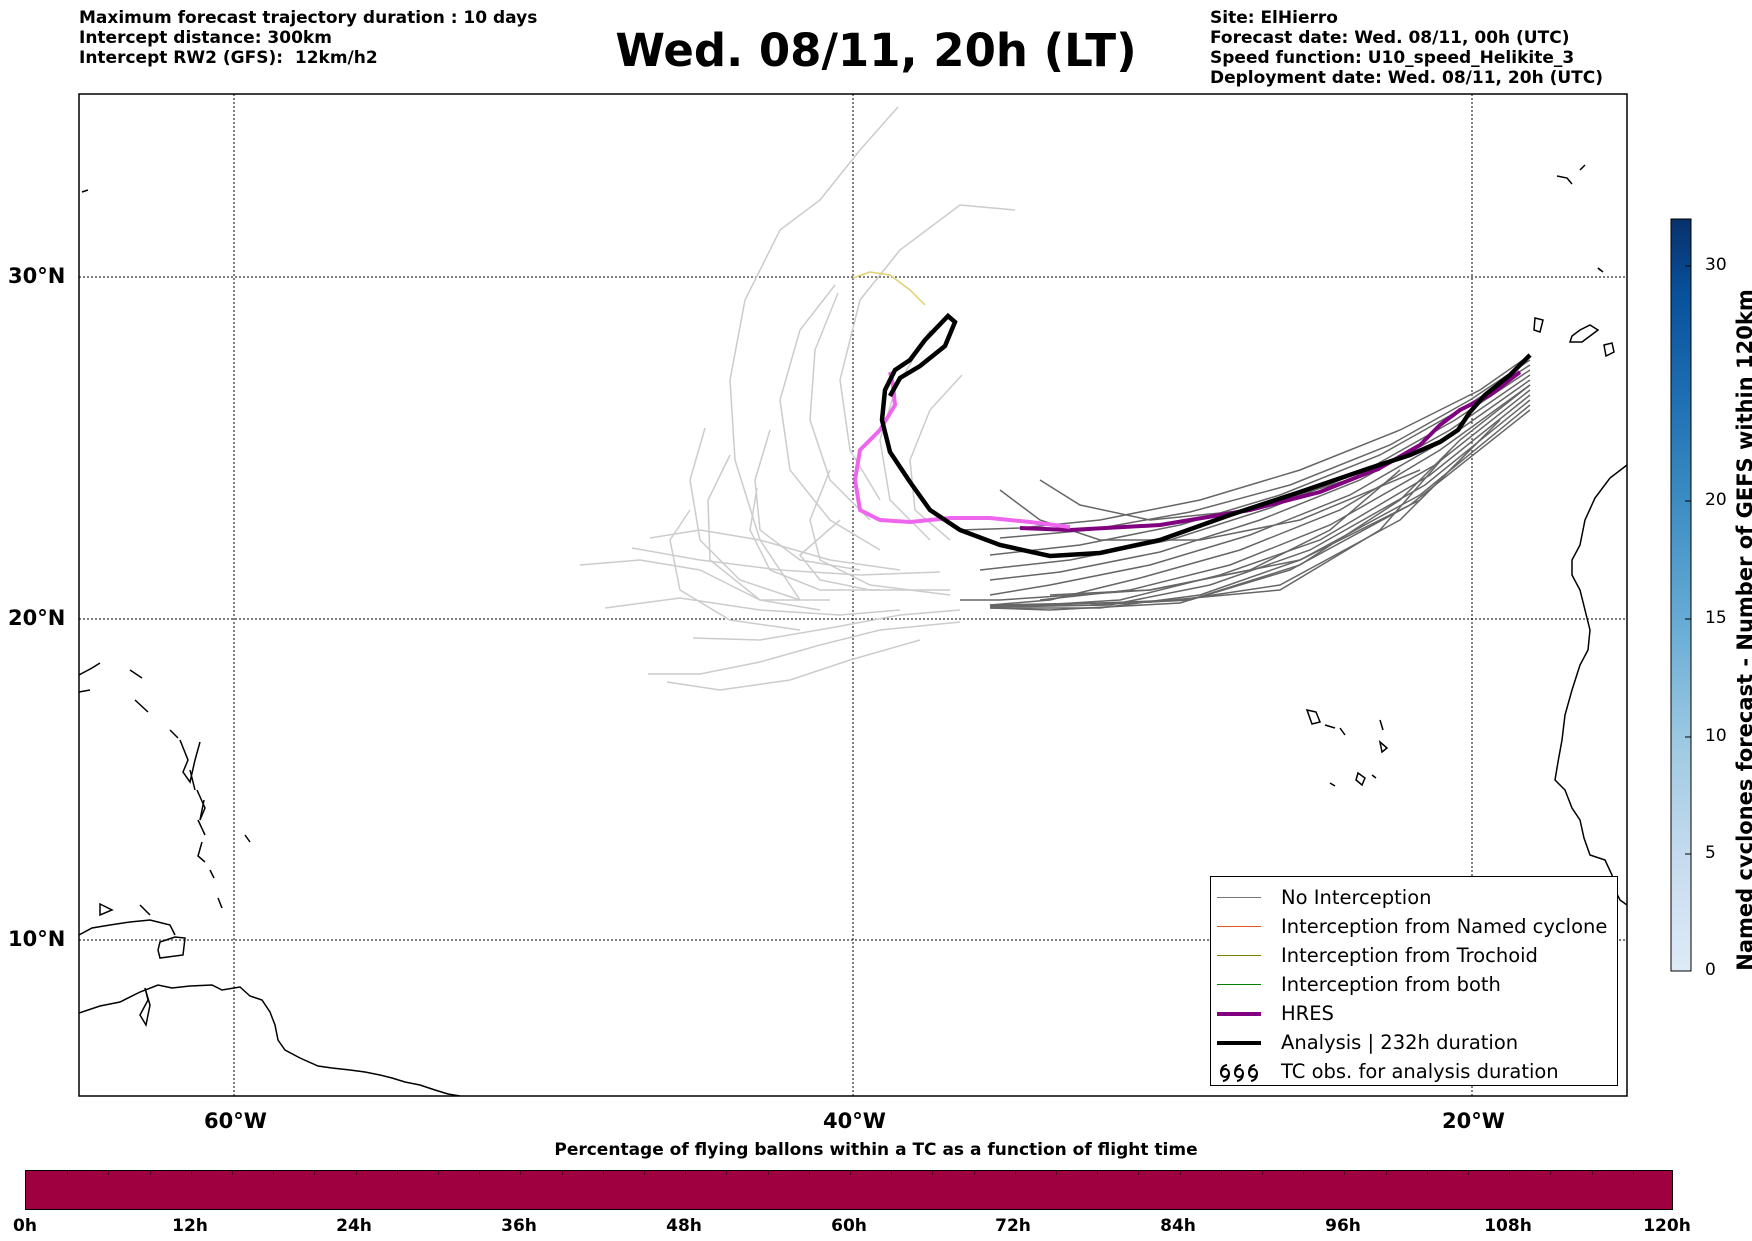 Image resolution: width=1752 pixels, height=1241 pixels. I want to click on legend-label: Interception from both, so click(1391, 984).